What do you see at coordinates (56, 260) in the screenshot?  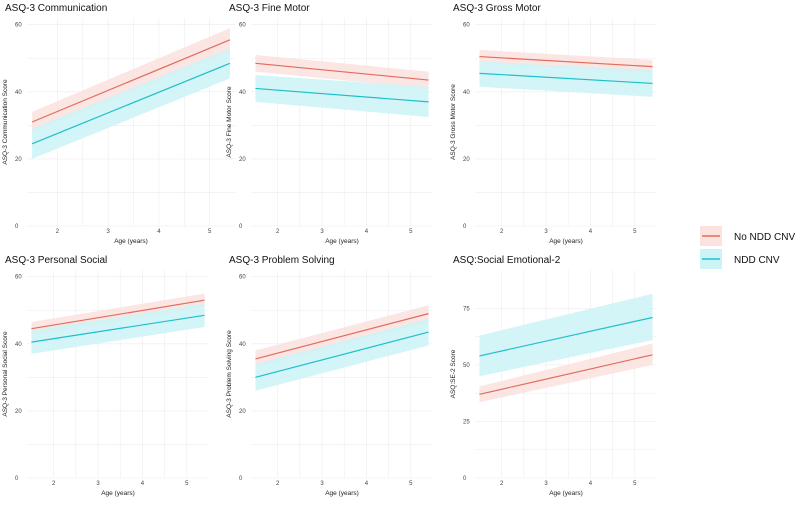 I see `panel-title: ASQ-3 Personal Social` at bounding box center [56, 260].